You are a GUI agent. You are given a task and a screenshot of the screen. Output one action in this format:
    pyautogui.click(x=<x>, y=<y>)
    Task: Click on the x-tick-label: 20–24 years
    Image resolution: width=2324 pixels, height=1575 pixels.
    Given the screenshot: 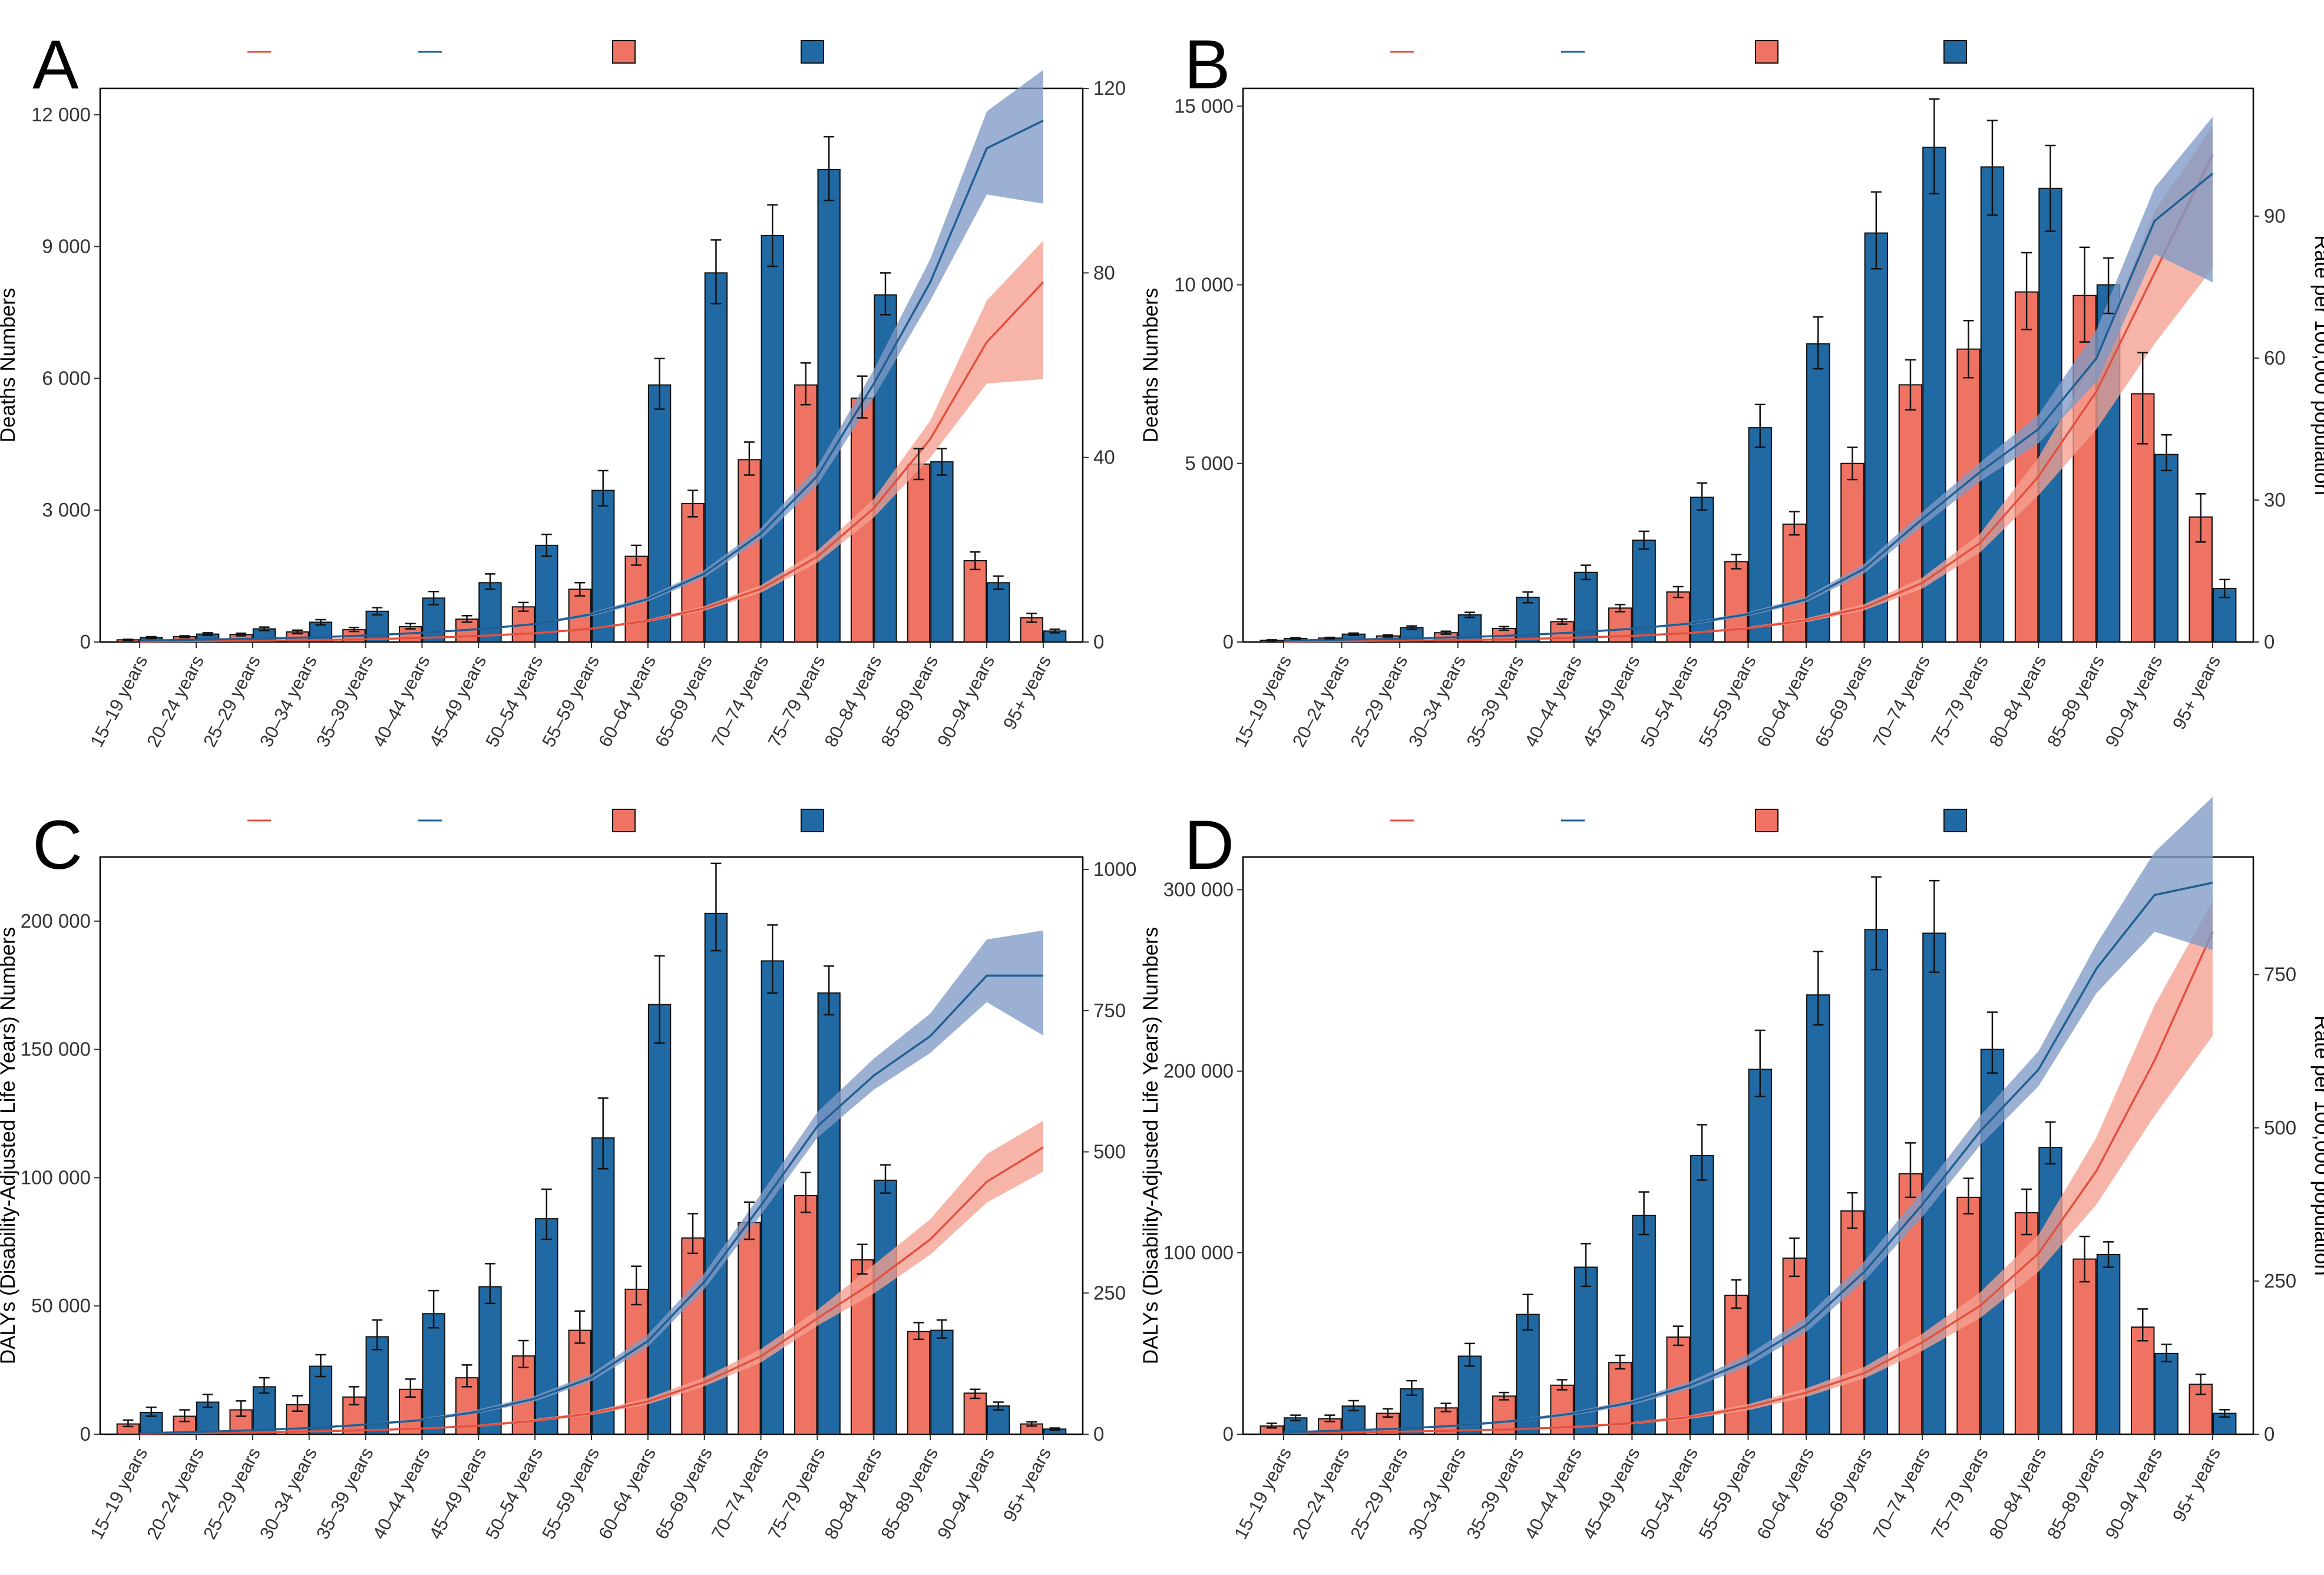 What is the action you would take?
    pyautogui.click(x=175, y=701)
    